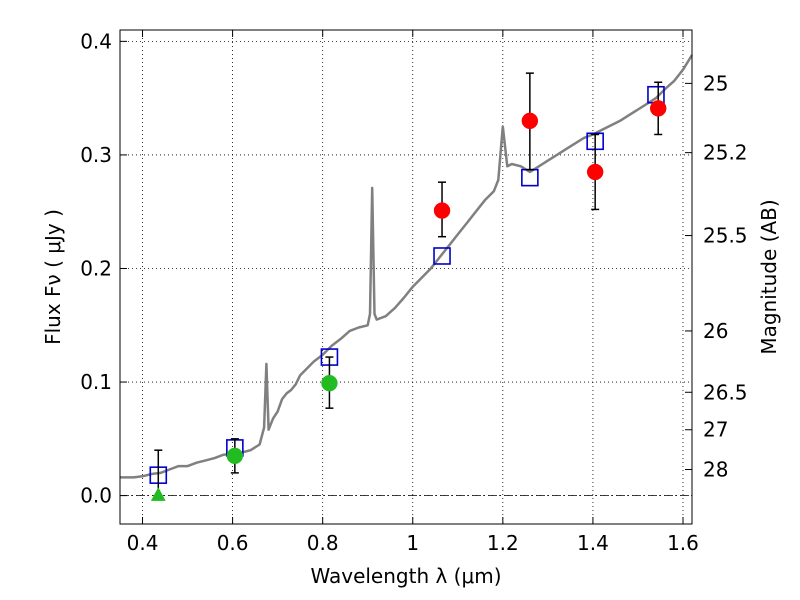 The width and height of the screenshot is (800, 600). What do you see at coordinates (716, 276) in the screenshot?
I see `magnitude-axis-ticks: 25 25.2 25.5 26 26.5 27 28` at bounding box center [716, 276].